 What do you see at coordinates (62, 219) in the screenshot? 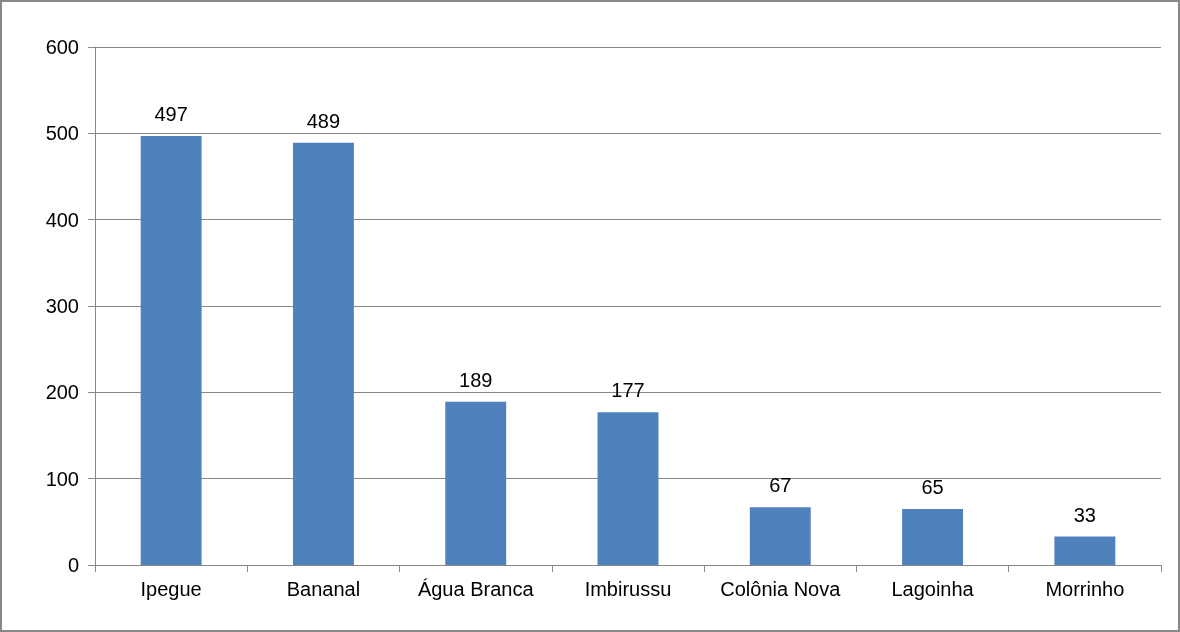
I see `y-tick-label: 400` at bounding box center [62, 219].